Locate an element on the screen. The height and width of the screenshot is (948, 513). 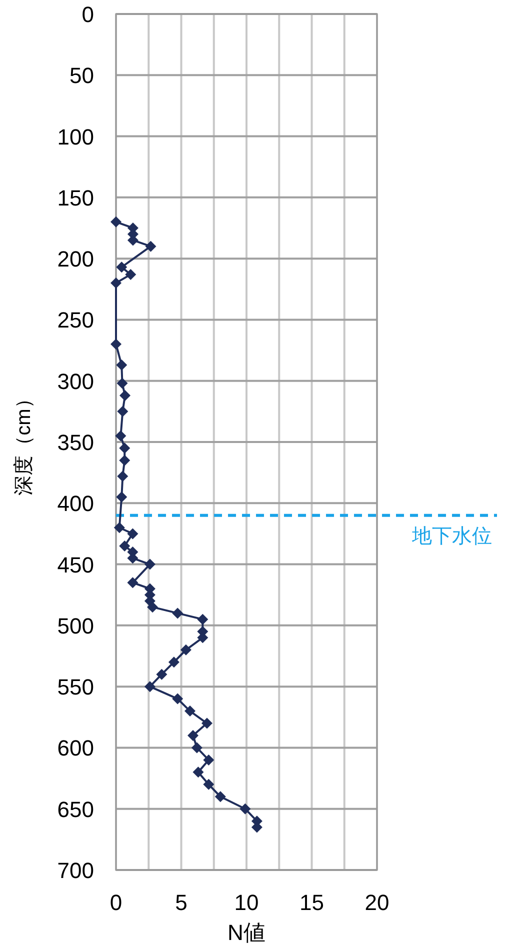
x-tick-label: 0 is located at coordinates (116, 902).